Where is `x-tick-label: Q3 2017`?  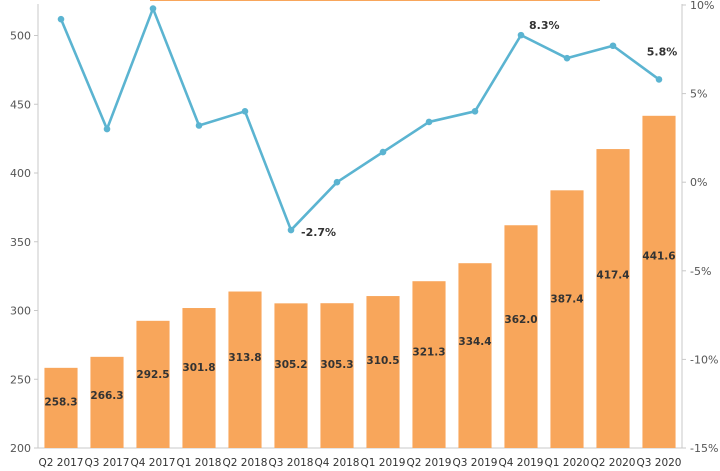 x-tick-label: Q3 2017 is located at coordinates (106, 463).